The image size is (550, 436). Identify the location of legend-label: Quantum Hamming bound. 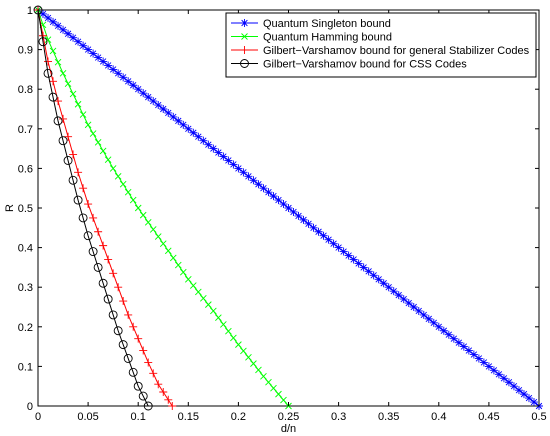
(327, 38).